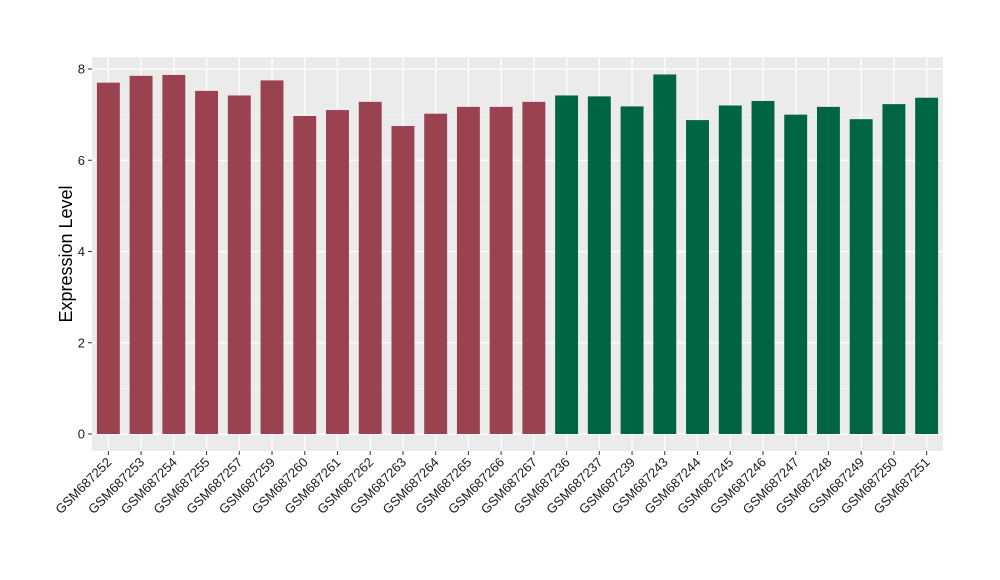 Image resolution: width=1000 pixels, height=580 pixels. I want to click on bar-GSM687257, so click(239, 265).